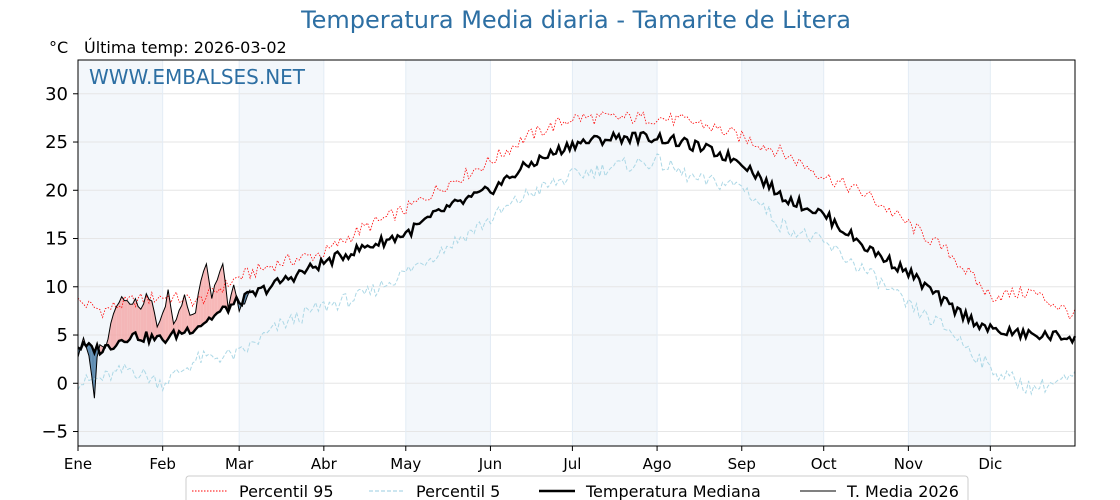 The width and height of the screenshot is (1120, 500). I want to click on legend-label: T. Media 2026, so click(902, 491).